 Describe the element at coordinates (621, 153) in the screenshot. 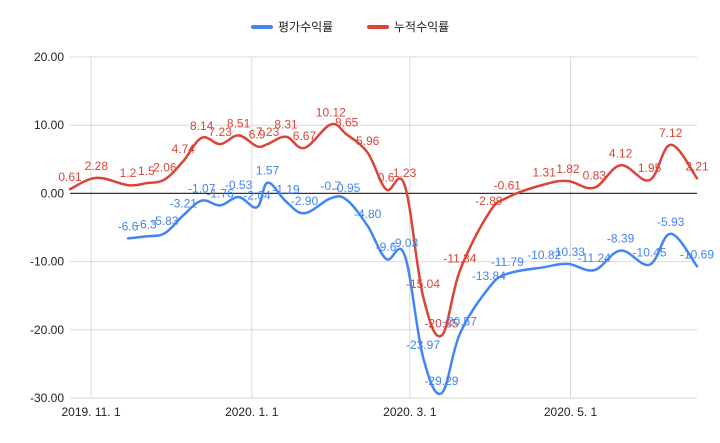

I see `data-label: 4.12` at that location.